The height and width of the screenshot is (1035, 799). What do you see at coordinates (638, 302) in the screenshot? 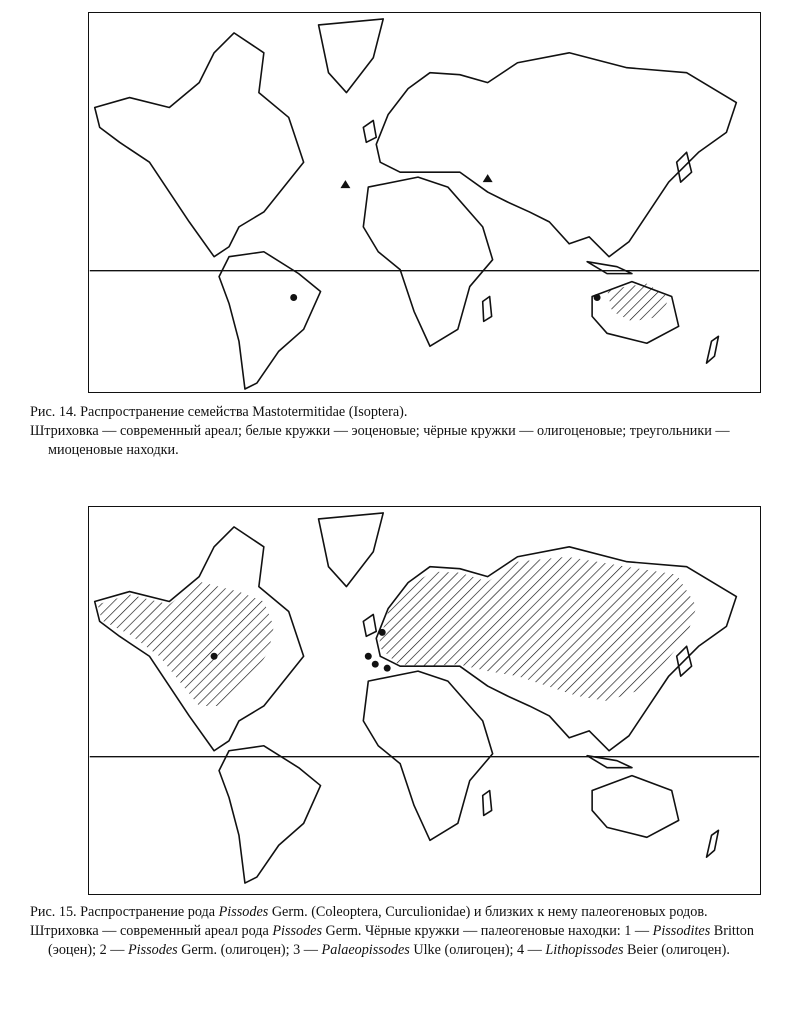
I see `modern-range-hatching` at bounding box center [638, 302].